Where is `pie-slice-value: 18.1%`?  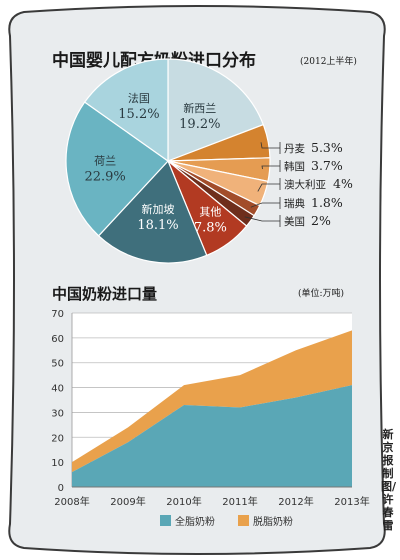 pie-slice-value: 18.1% is located at coordinates (157, 225).